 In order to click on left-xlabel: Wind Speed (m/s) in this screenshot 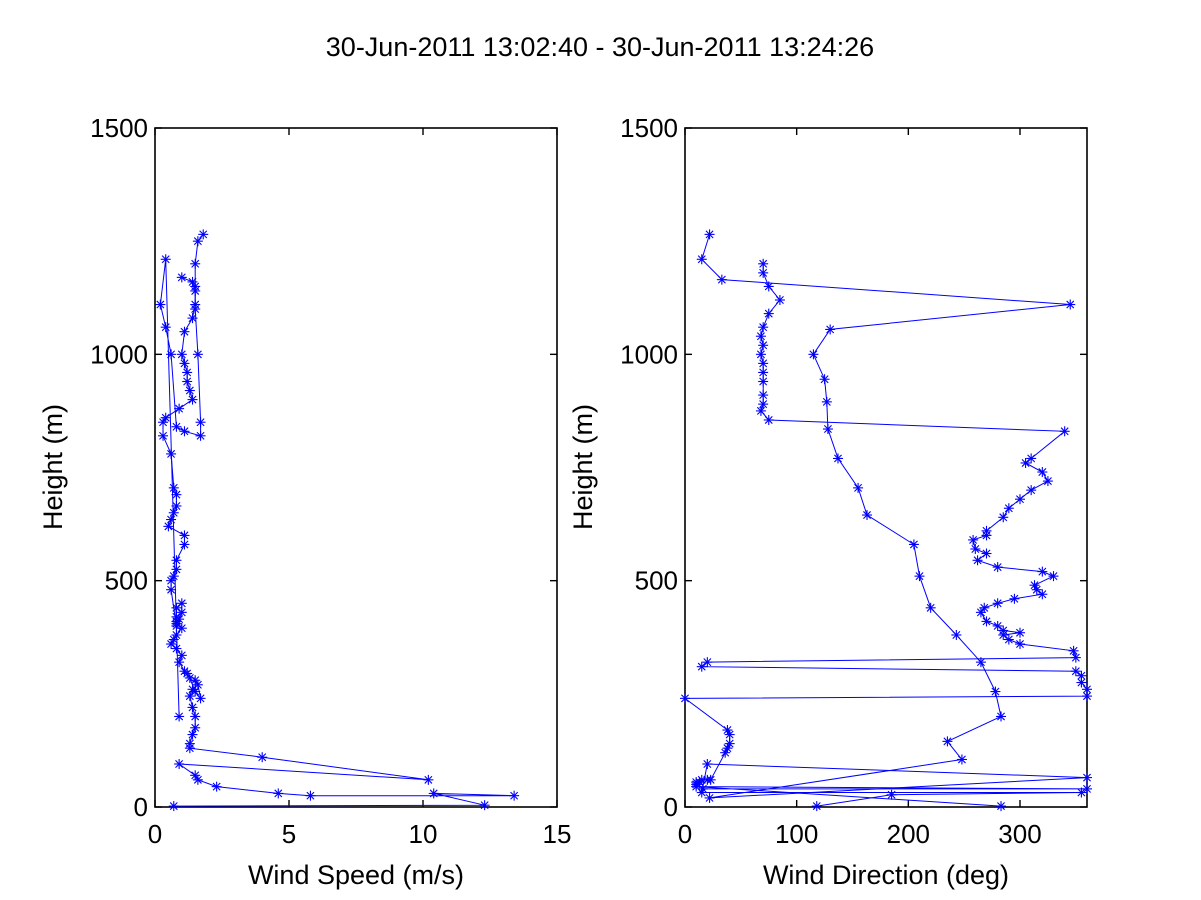, I will do `click(356, 875)`.